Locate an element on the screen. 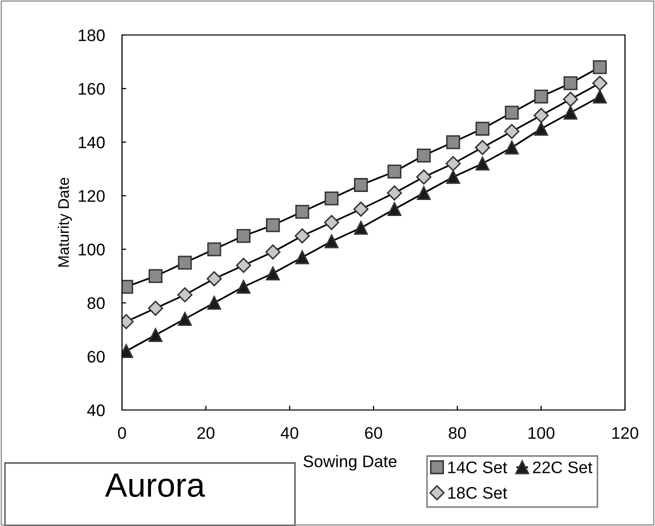 The height and width of the screenshot is (526, 655). x-tick-label: 40 is located at coordinates (289, 433).